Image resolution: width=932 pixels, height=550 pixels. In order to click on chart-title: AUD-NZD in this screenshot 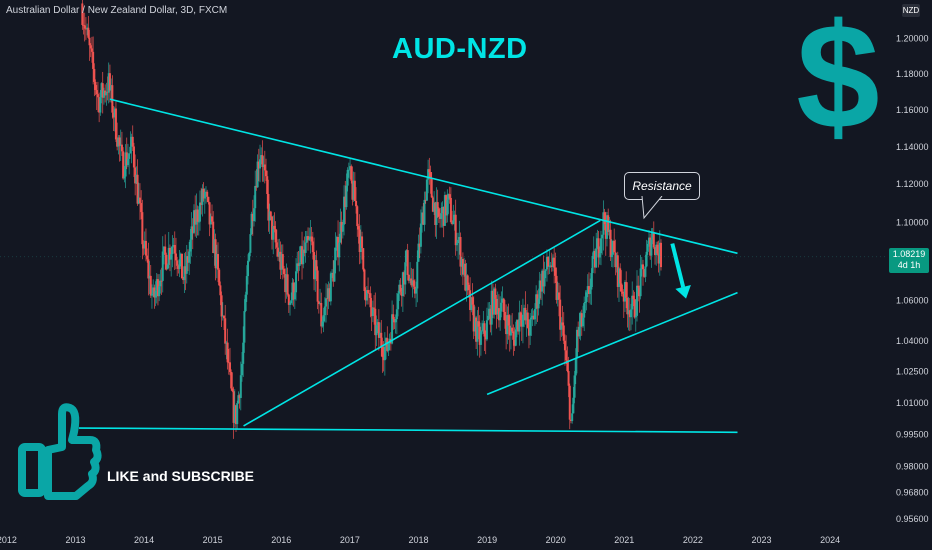, I will do `click(460, 49)`.